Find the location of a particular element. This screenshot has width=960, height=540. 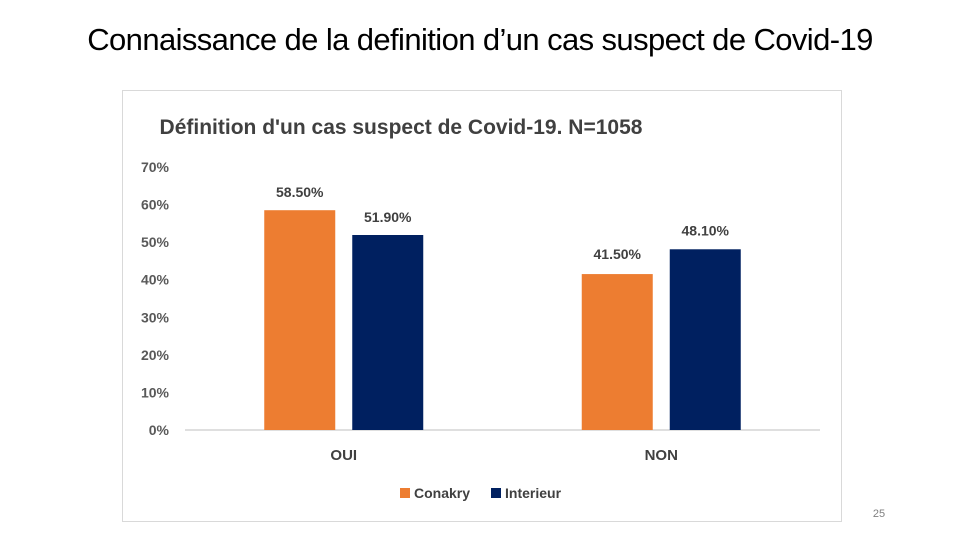

data-label: 41.50% is located at coordinates (618, 254).